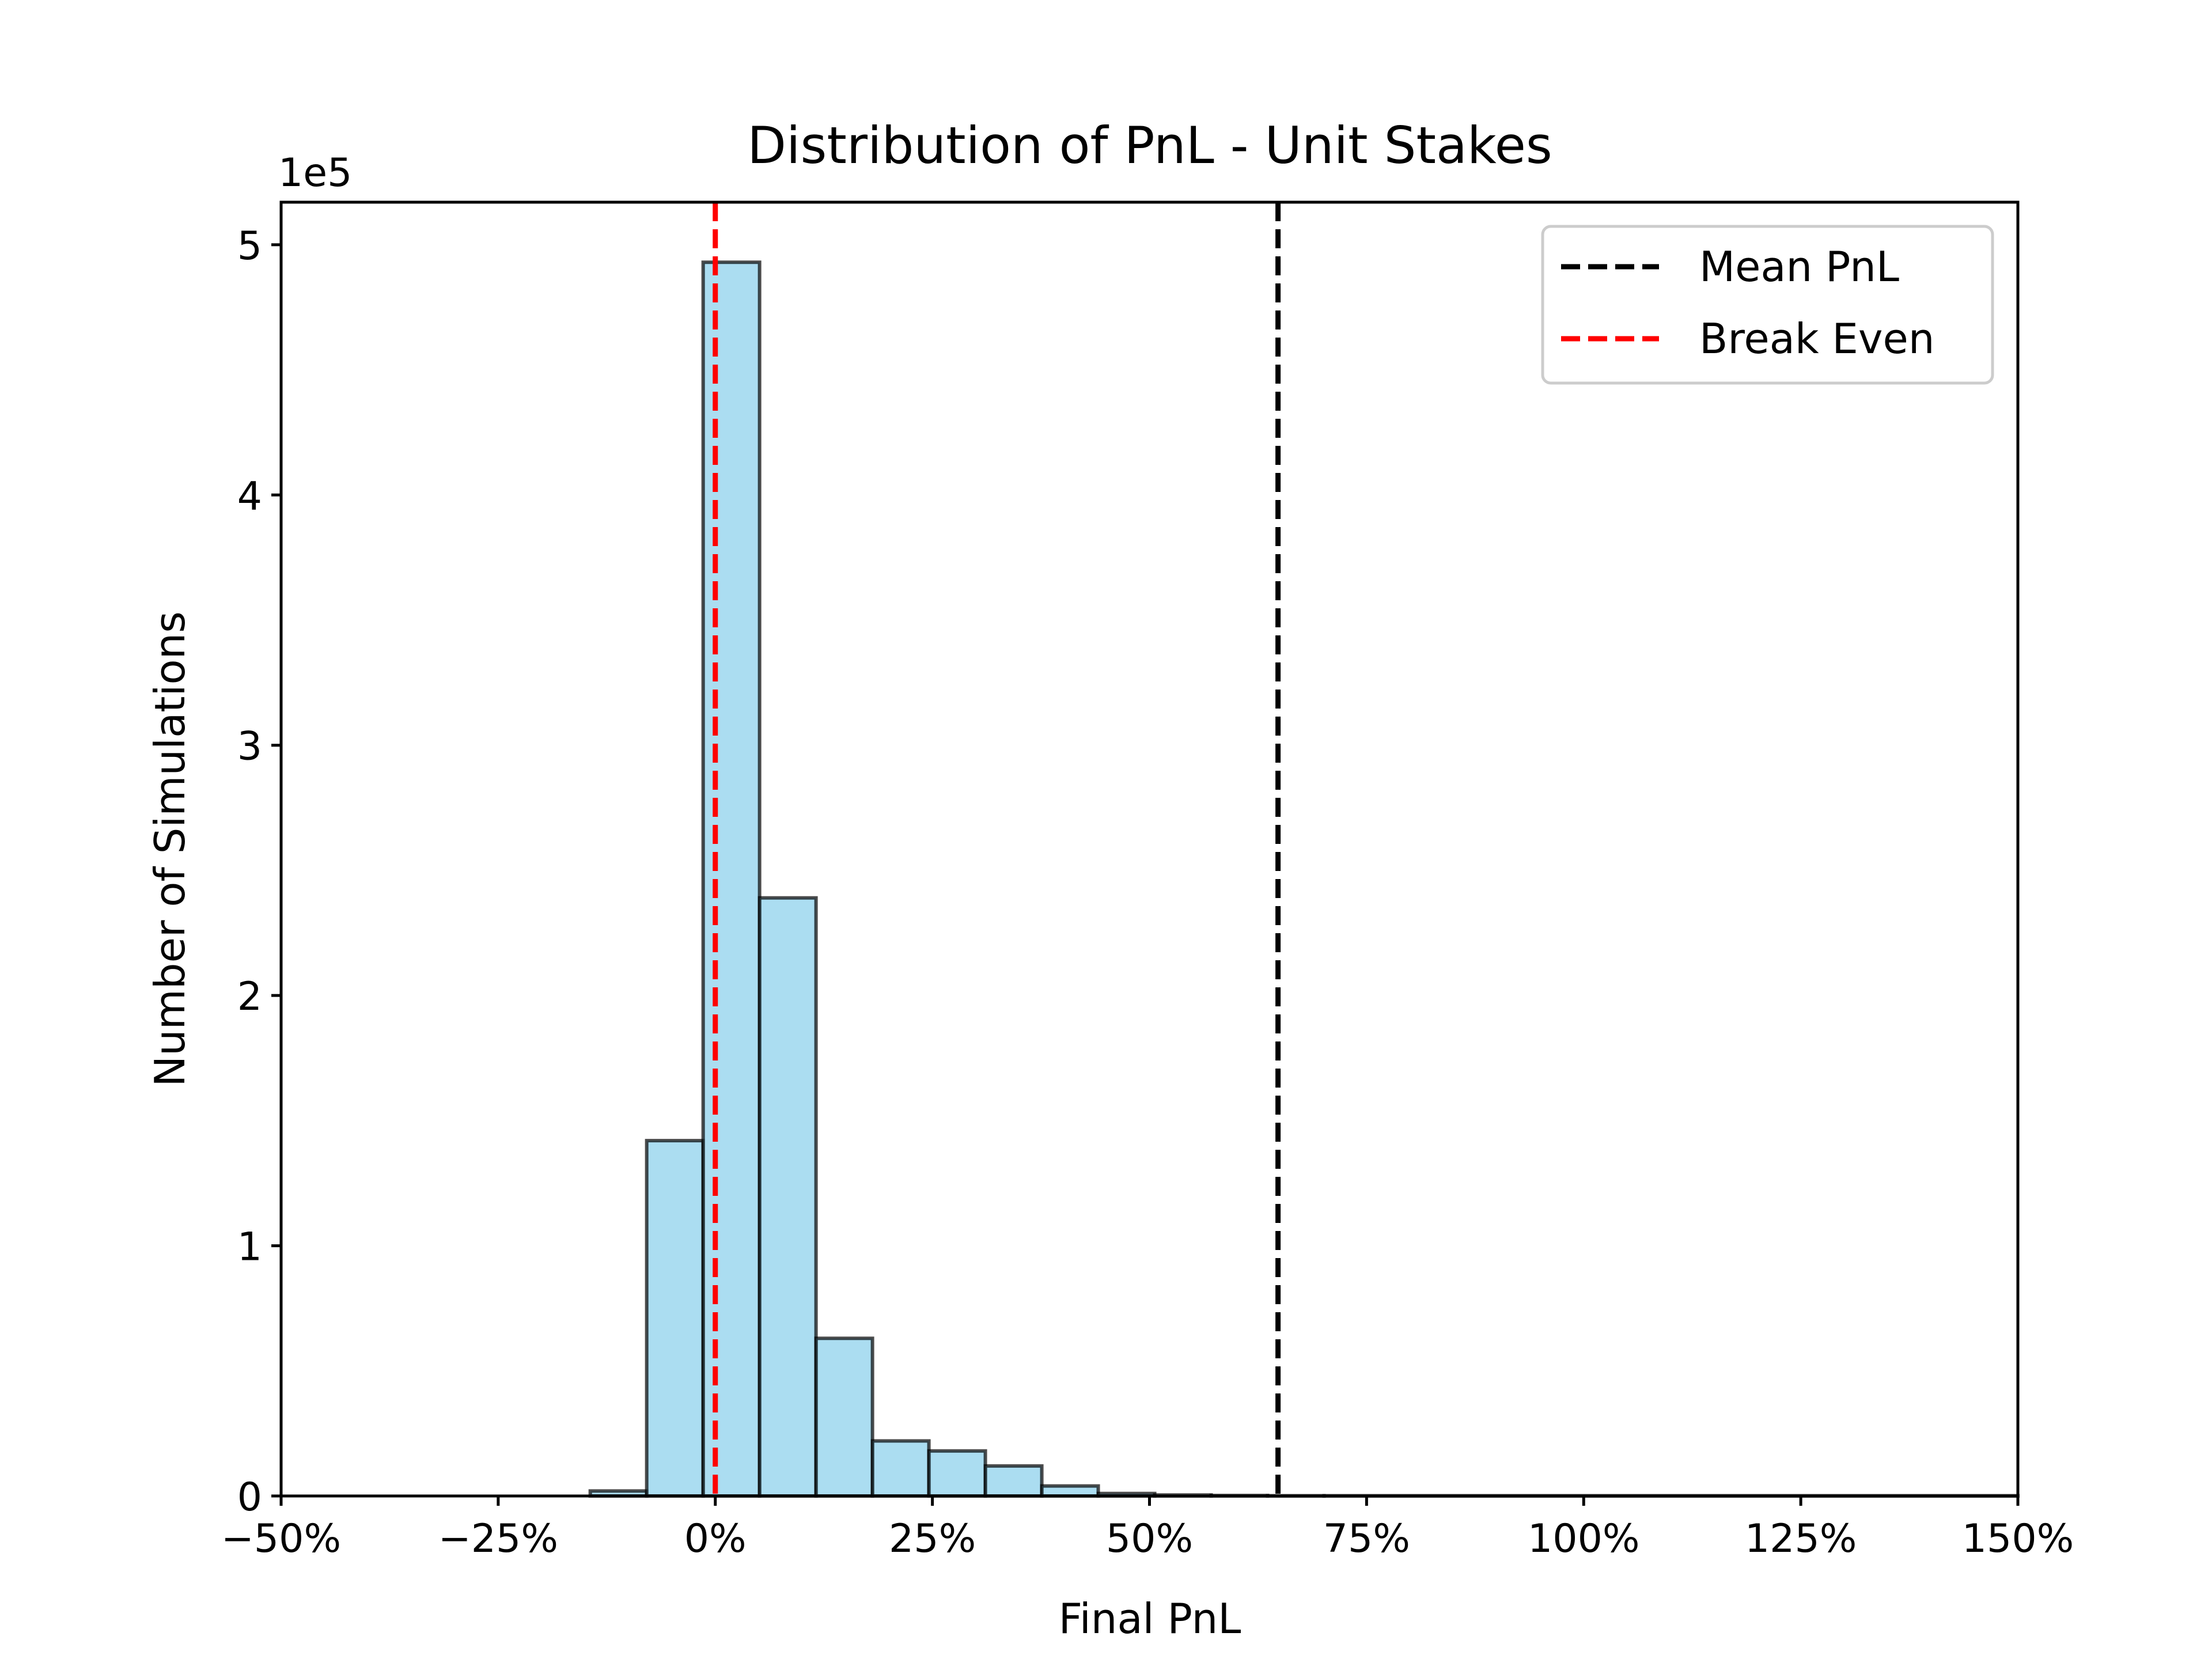 Image resolution: width=2212 pixels, height=1659 pixels. Describe the element at coordinates (1149, 145) in the screenshot. I see `chart-title: Distribution of PnL - Unit Stakes` at that location.